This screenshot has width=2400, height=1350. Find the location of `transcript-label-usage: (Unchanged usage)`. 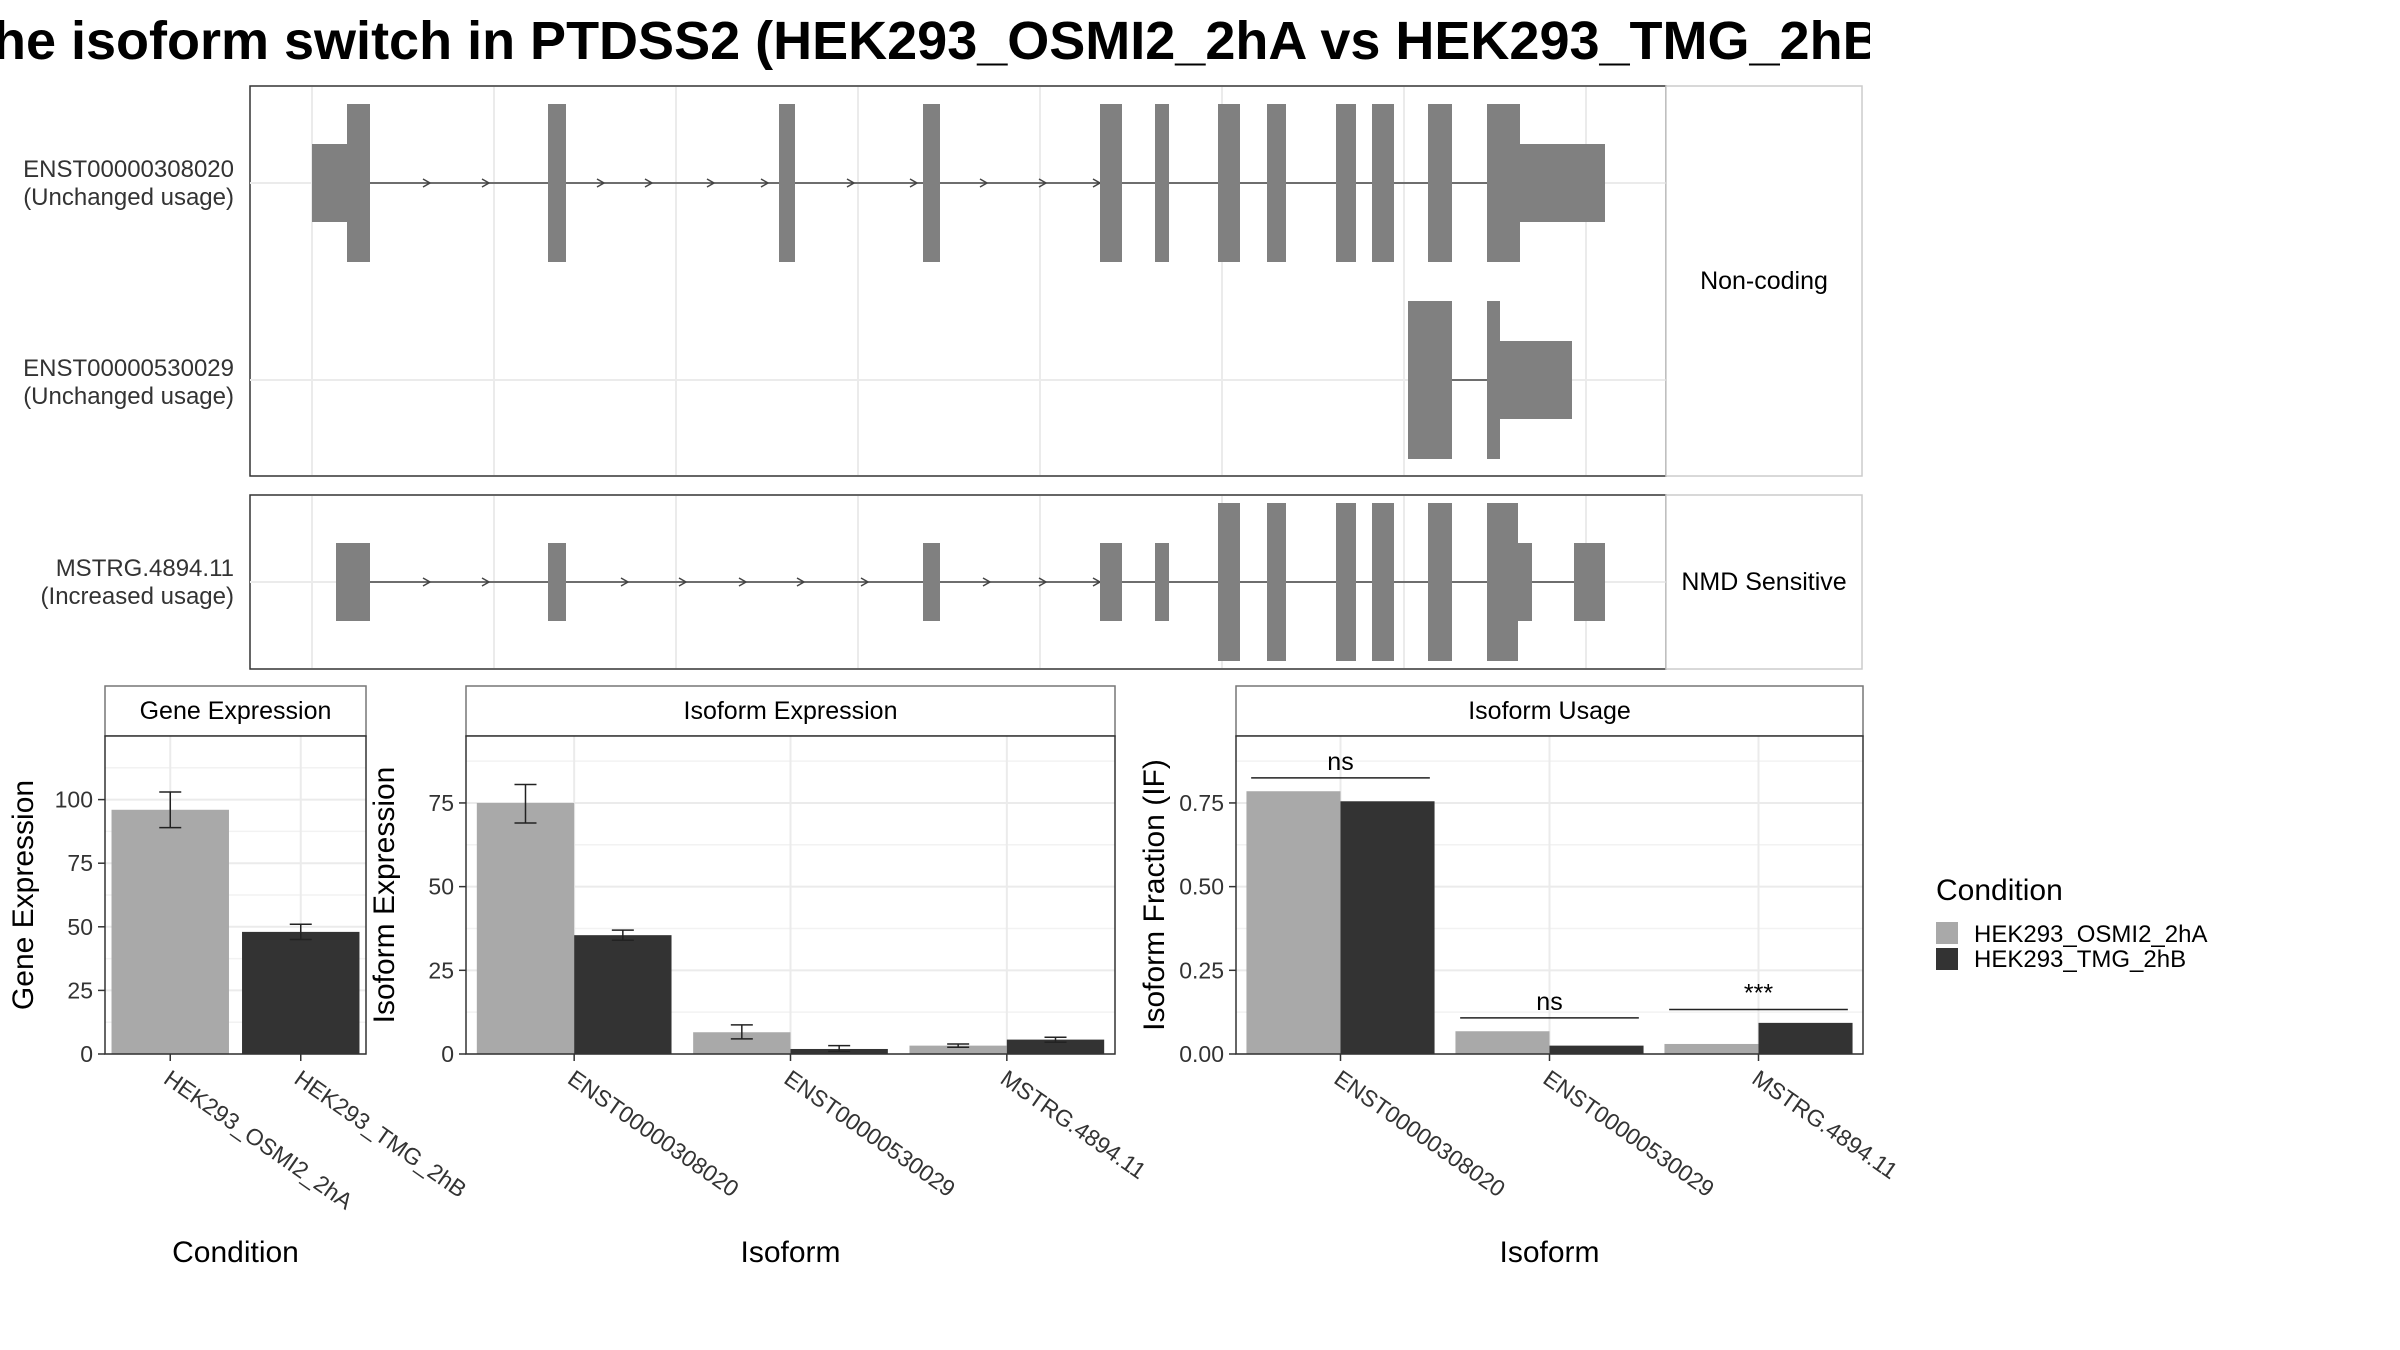

transcript-label-usage: (Unchanged usage) is located at coordinates (128, 197).